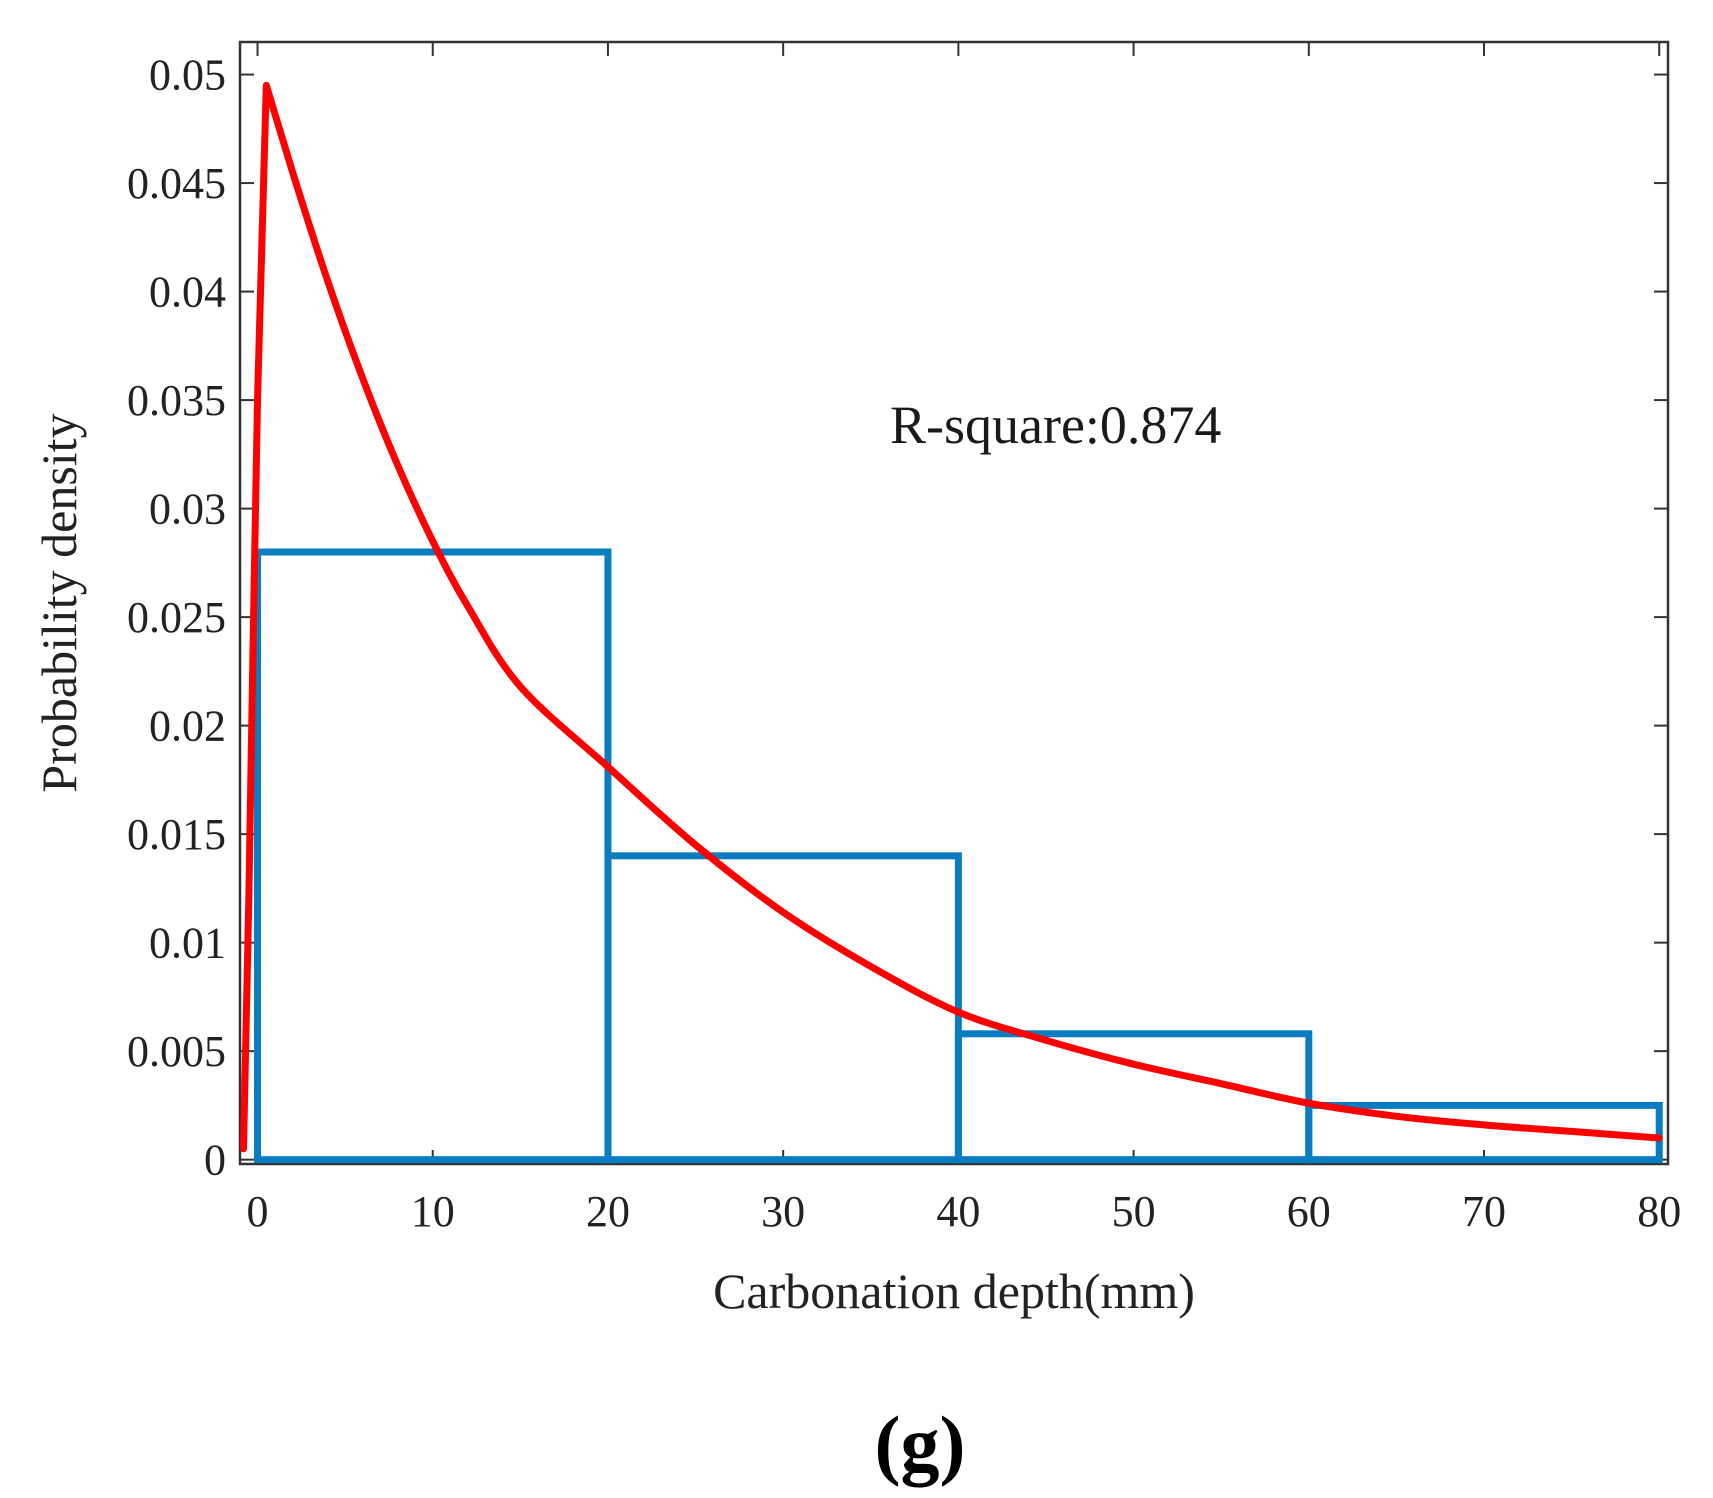  Describe the element at coordinates (1659, 1211) in the screenshot. I see `x-tick-label: 80` at that location.